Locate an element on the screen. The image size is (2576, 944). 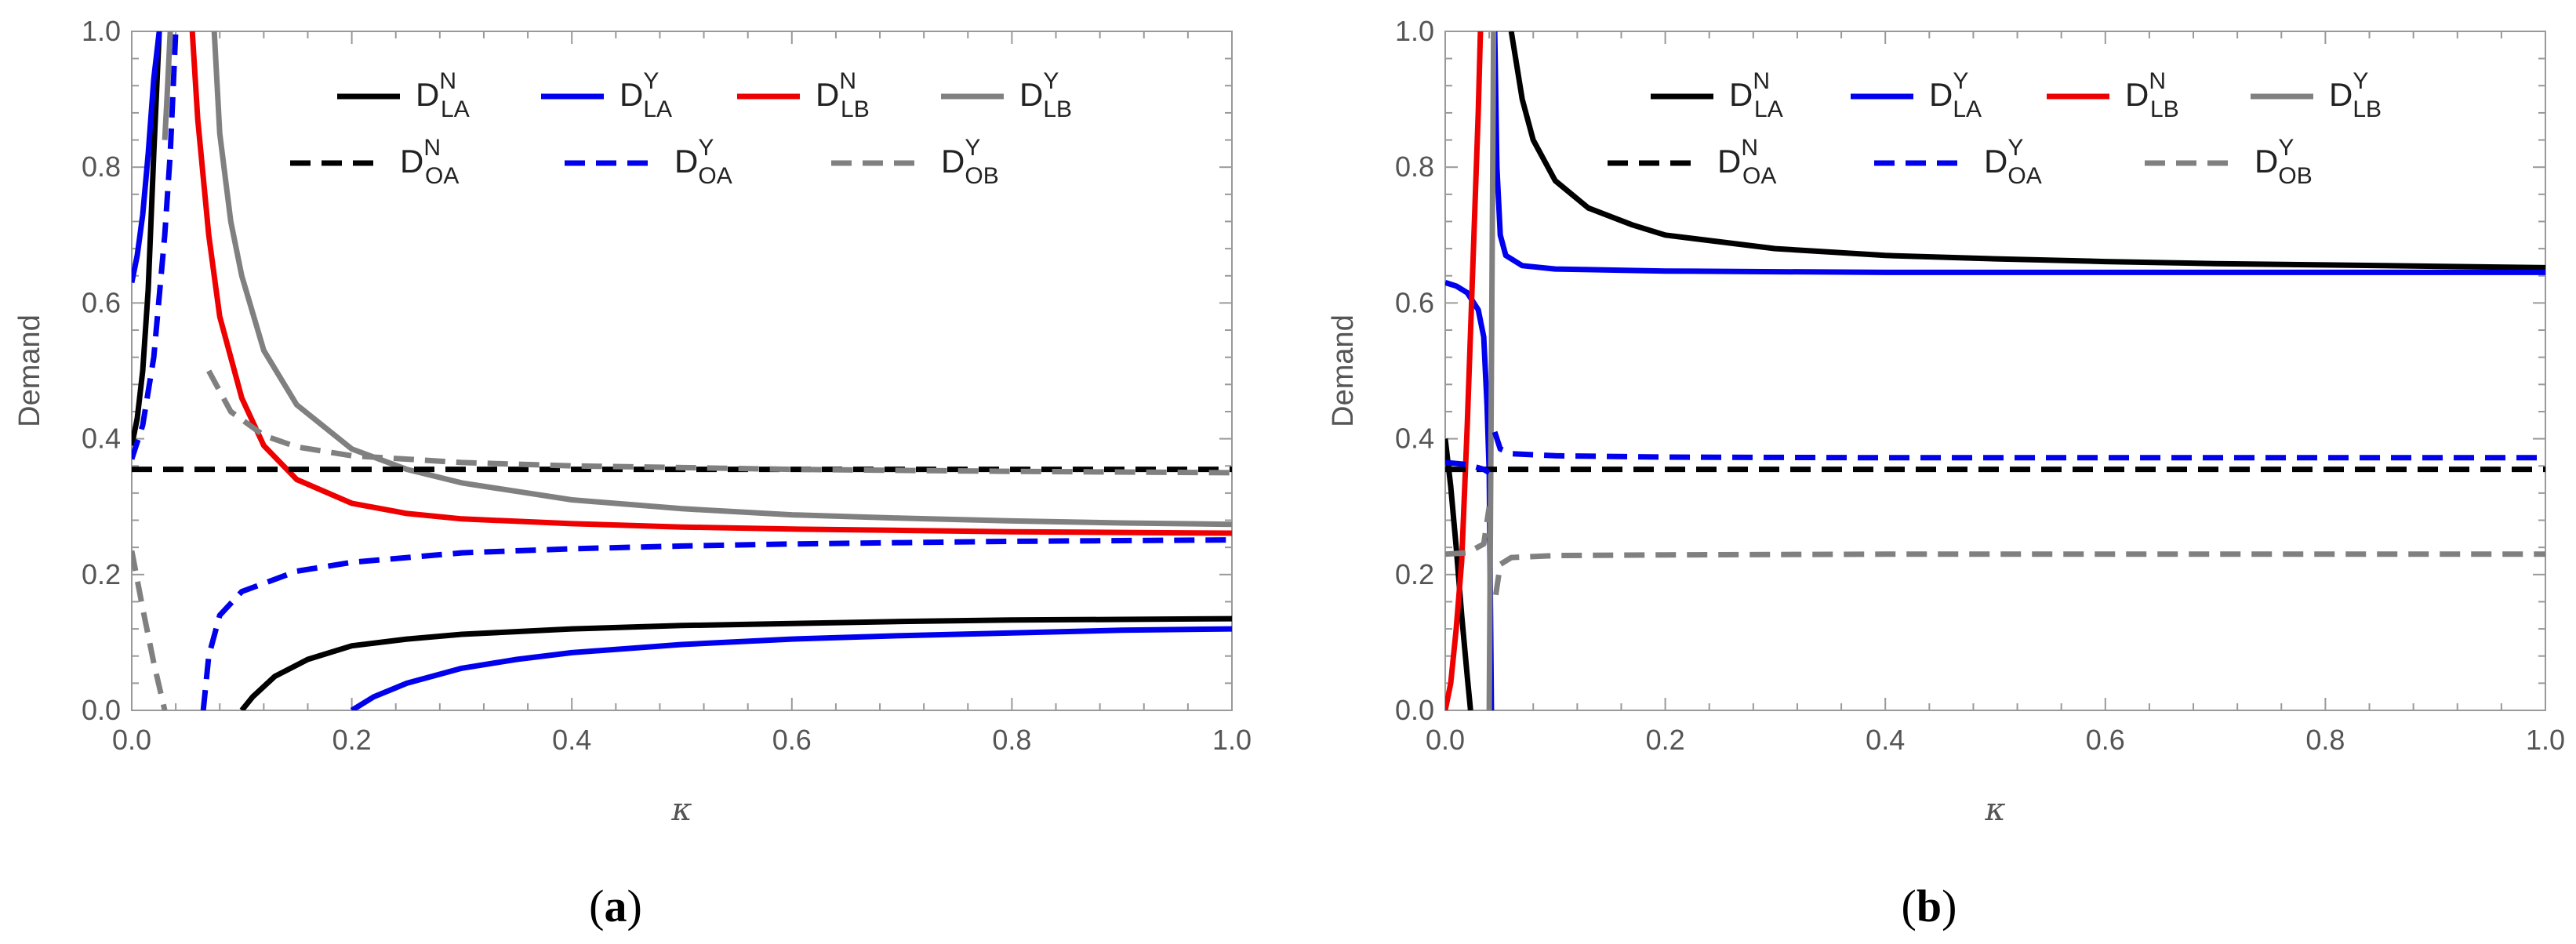
panel-caption-letter: b is located at coordinates (1929, 905).